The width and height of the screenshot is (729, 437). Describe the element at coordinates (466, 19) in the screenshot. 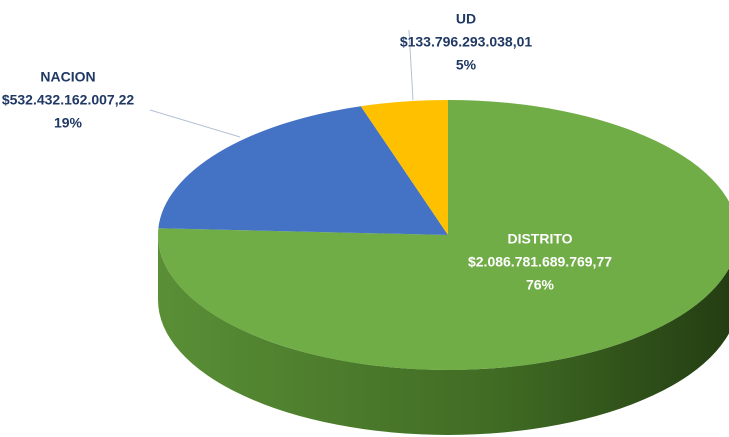

I see `category-label: UD` at that location.